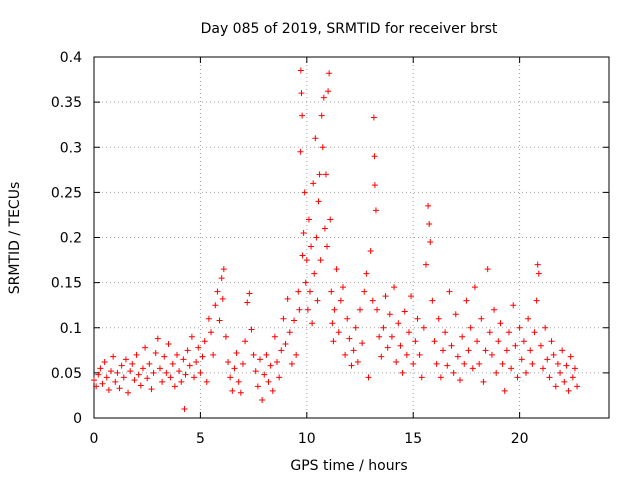 This screenshot has width=640, height=480. Describe the element at coordinates (348, 466) in the screenshot. I see `x-axis-label: GPS time / hours` at that location.